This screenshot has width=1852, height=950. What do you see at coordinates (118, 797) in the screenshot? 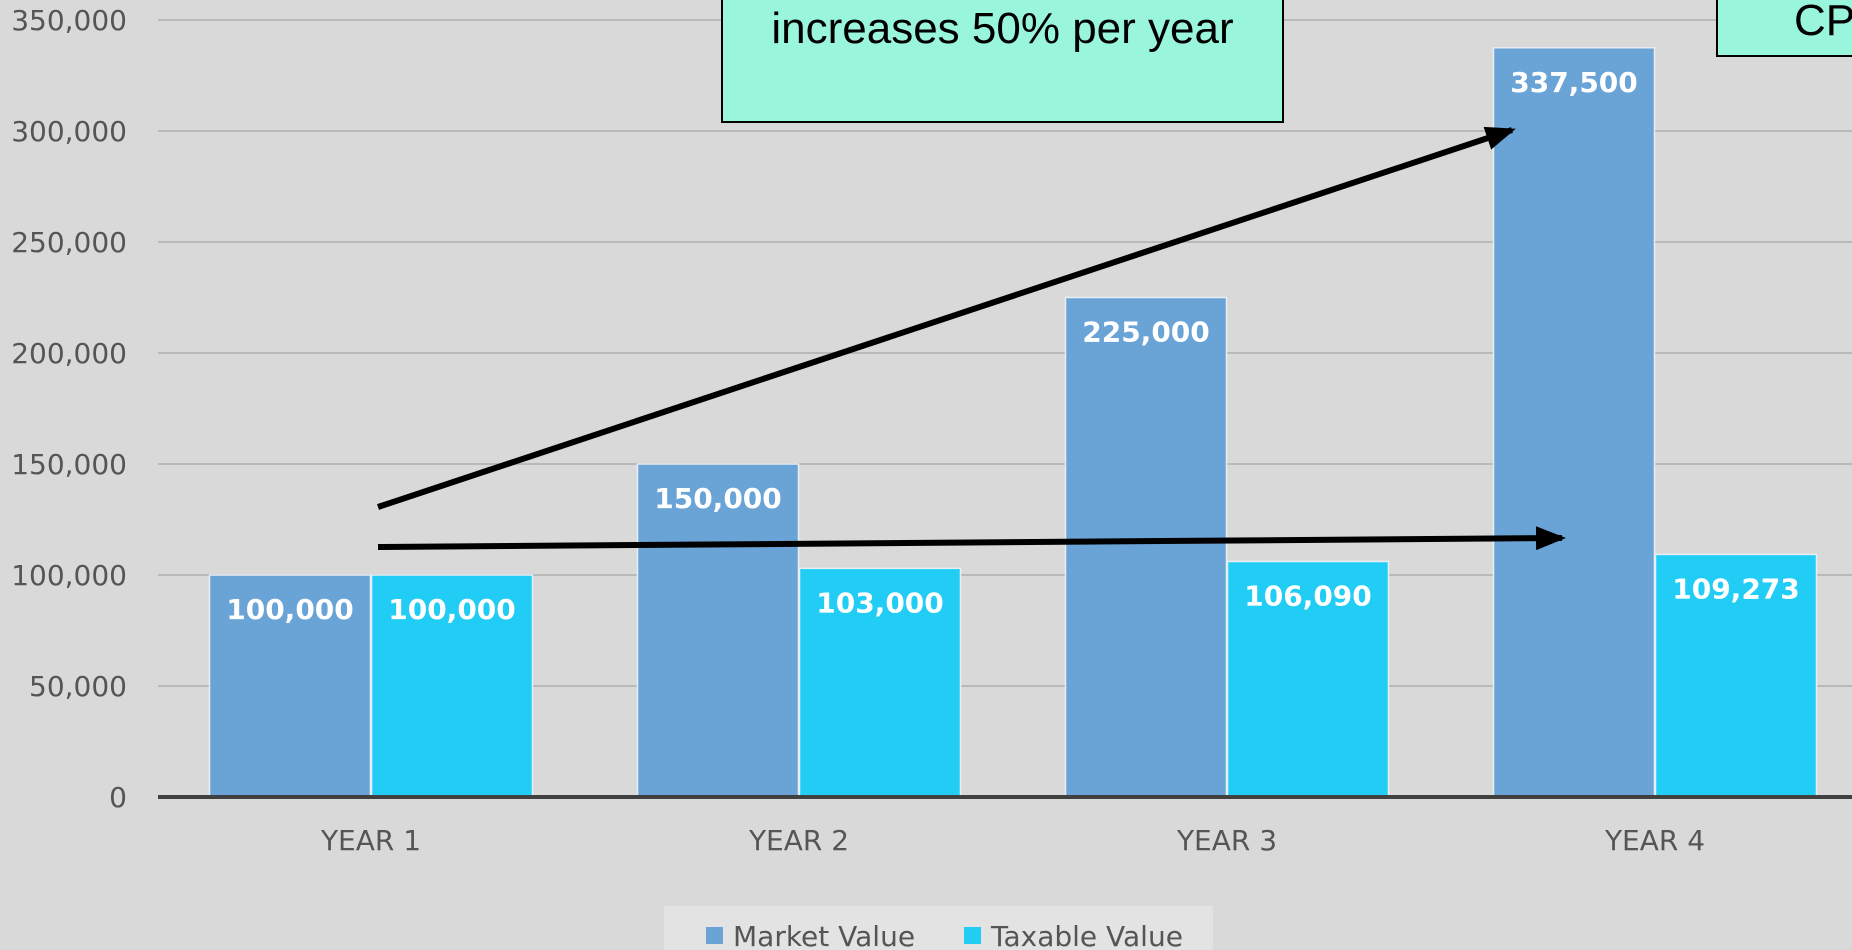
I see `y-tick-label: 0` at bounding box center [118, 797].